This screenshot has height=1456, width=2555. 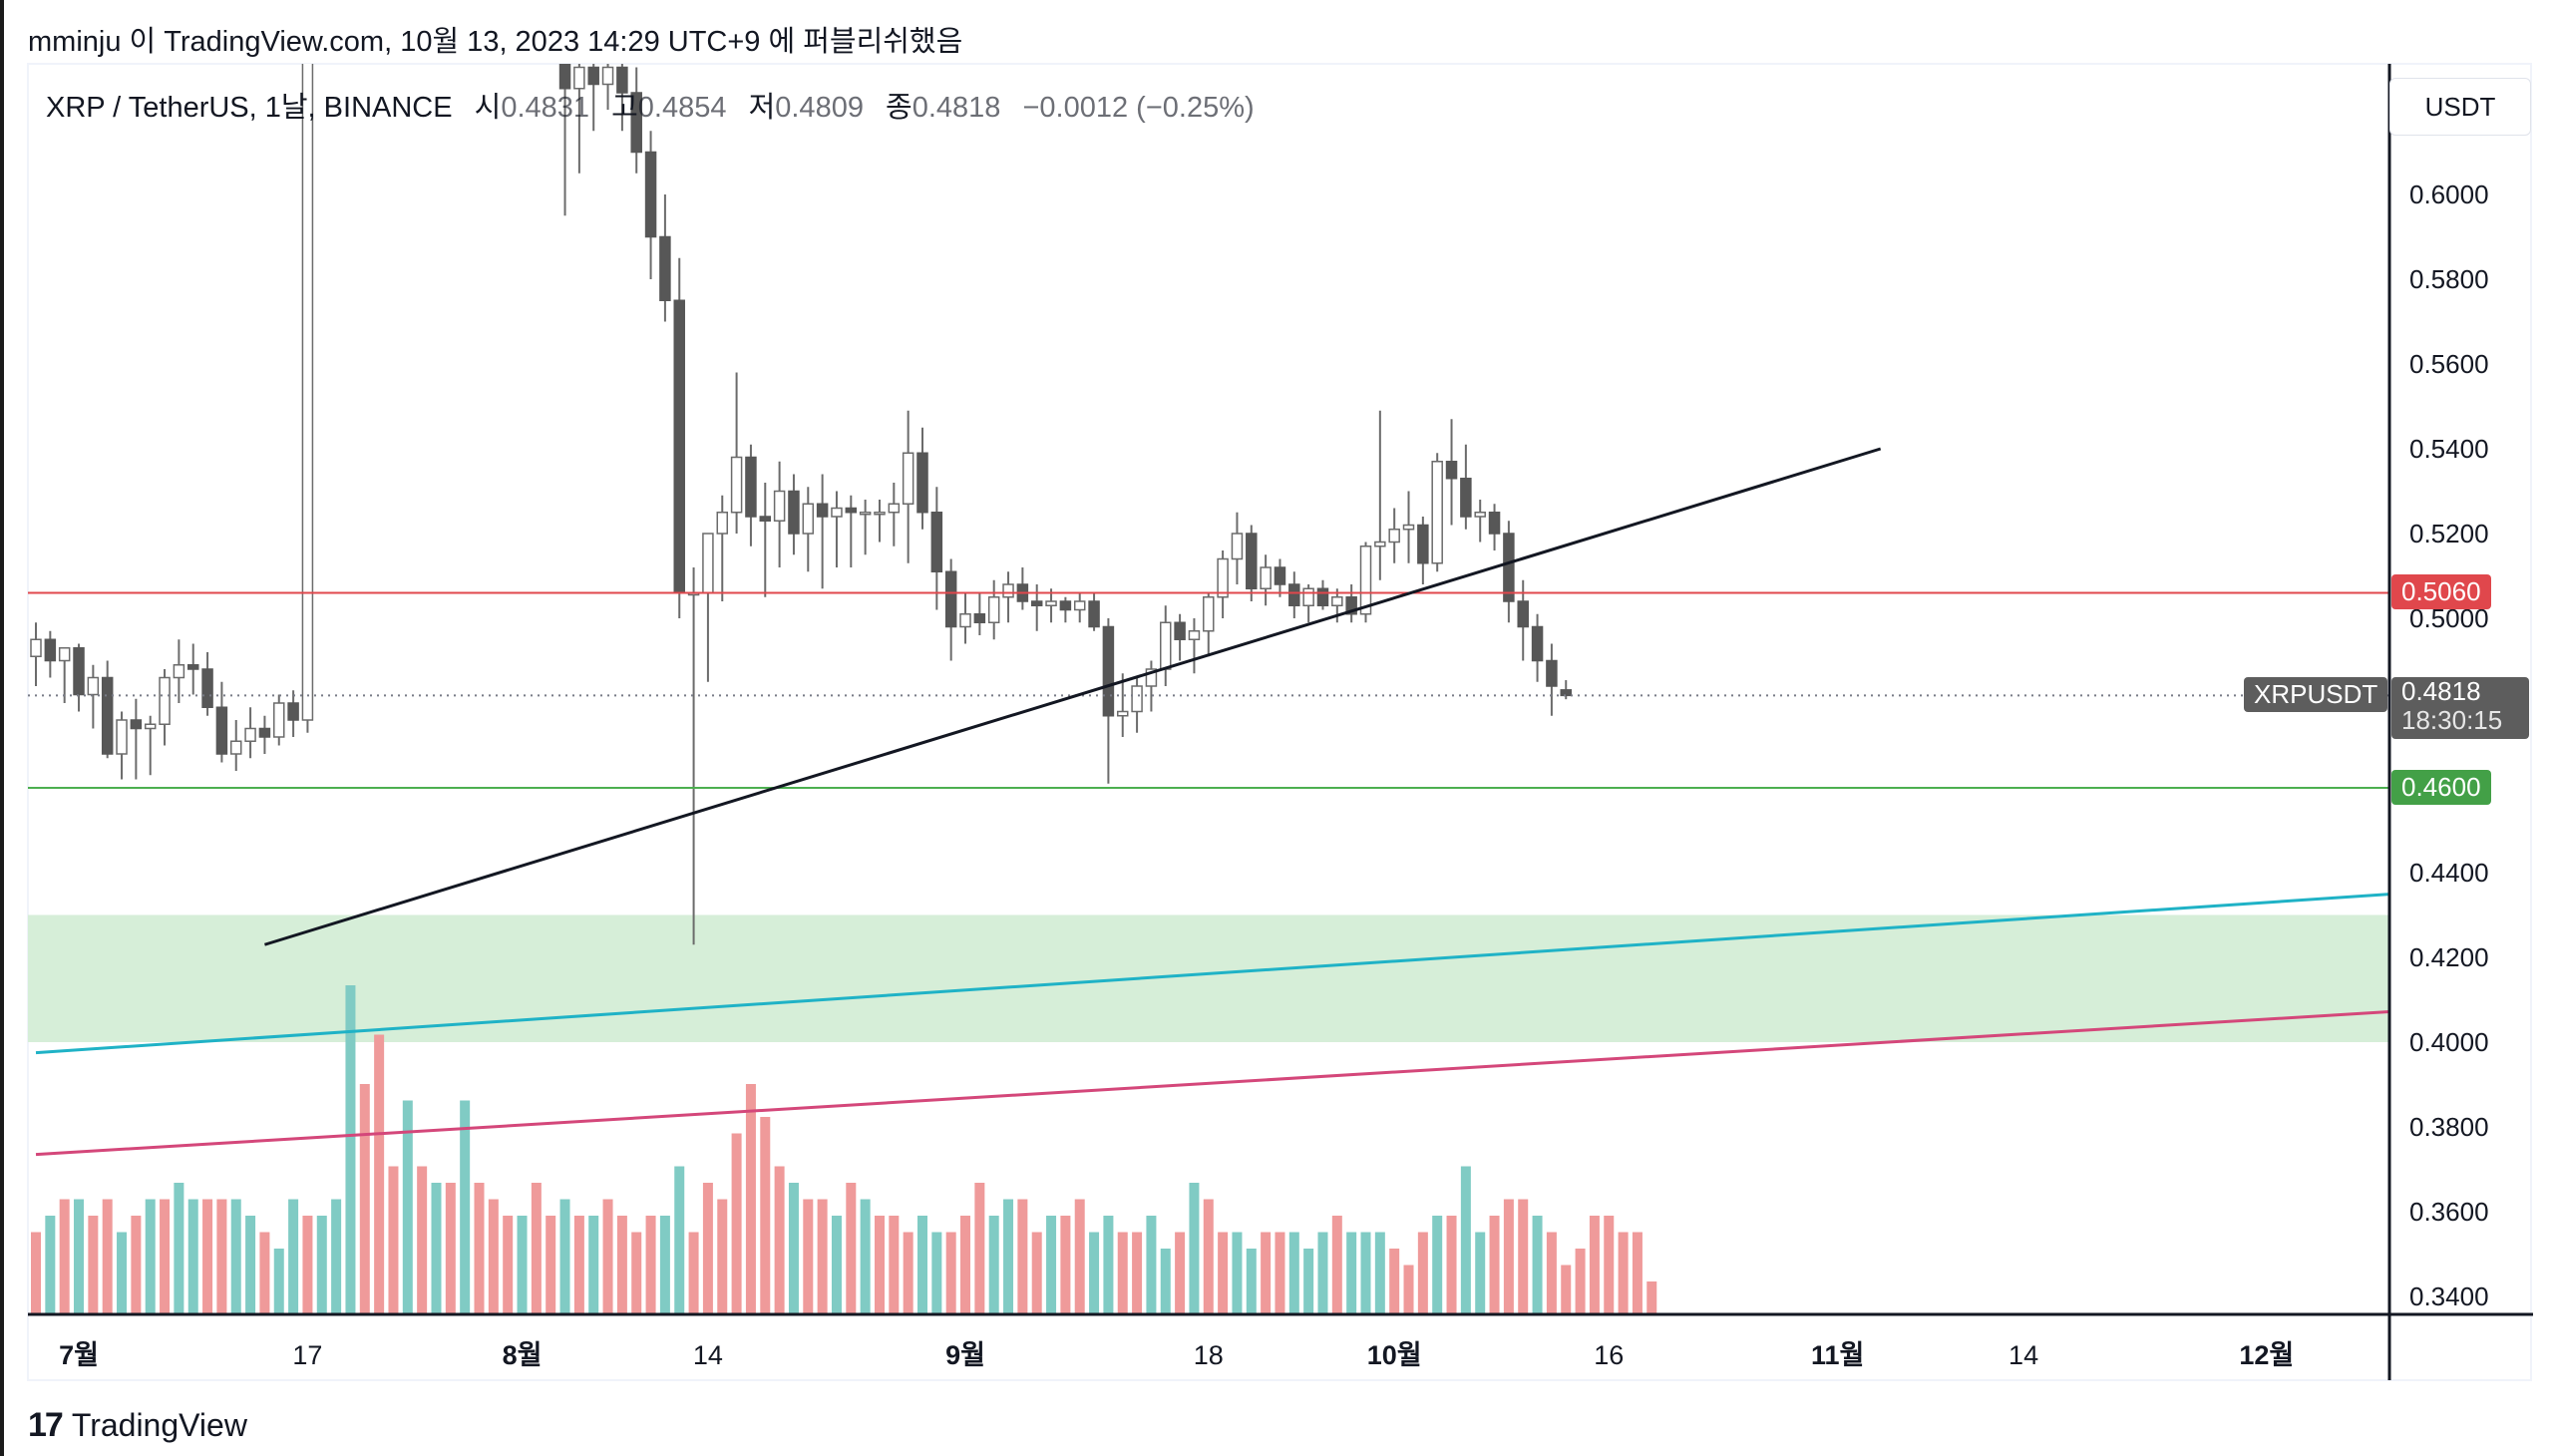 What do you see at coordinates (546, 108) in the screenshot?
I see `open-value: 0.4831` at bounding box center [546, 108].